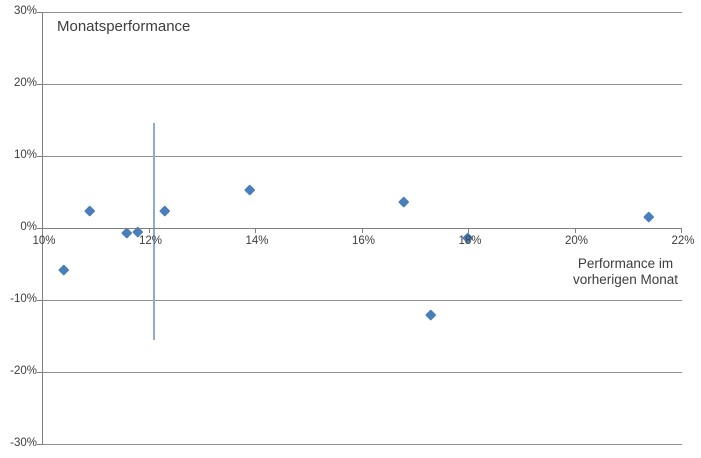  Describe the element at coordinates (25, 83) in the screenshot. I see `y-tick-label: 20%` at that location.